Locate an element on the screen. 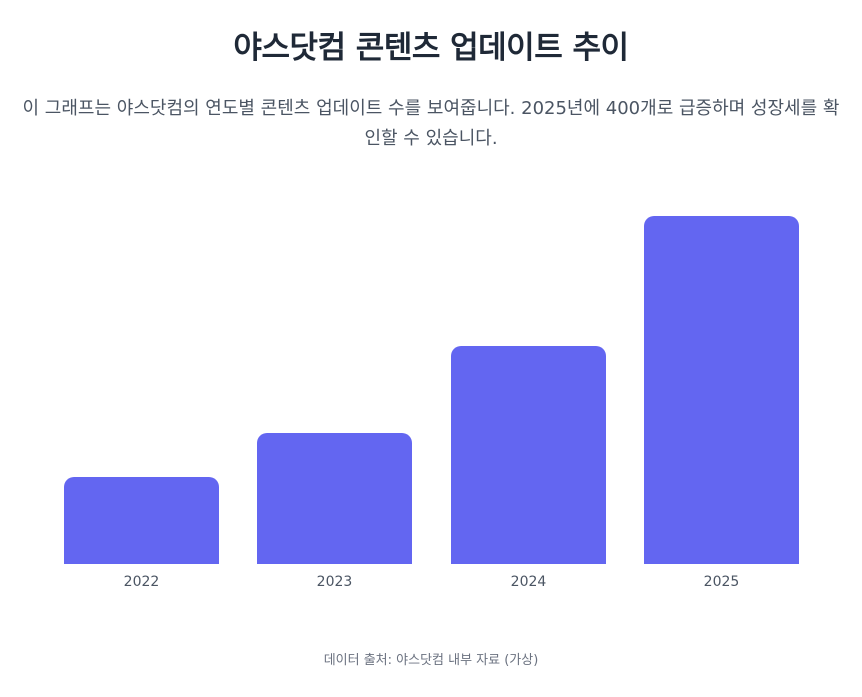  x-axis-label: 2024 is located at coordinates (528, 582).